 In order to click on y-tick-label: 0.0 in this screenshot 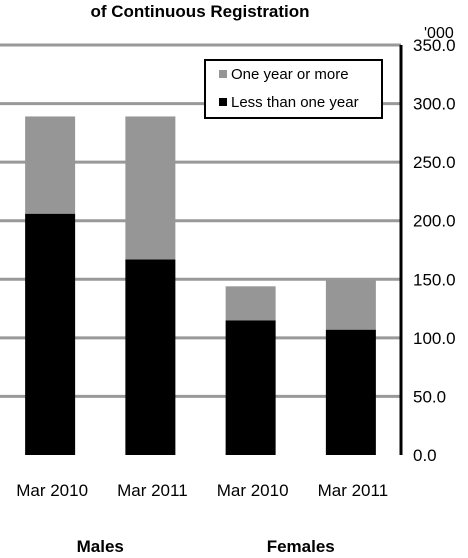, I will do `click(425, 455)`.